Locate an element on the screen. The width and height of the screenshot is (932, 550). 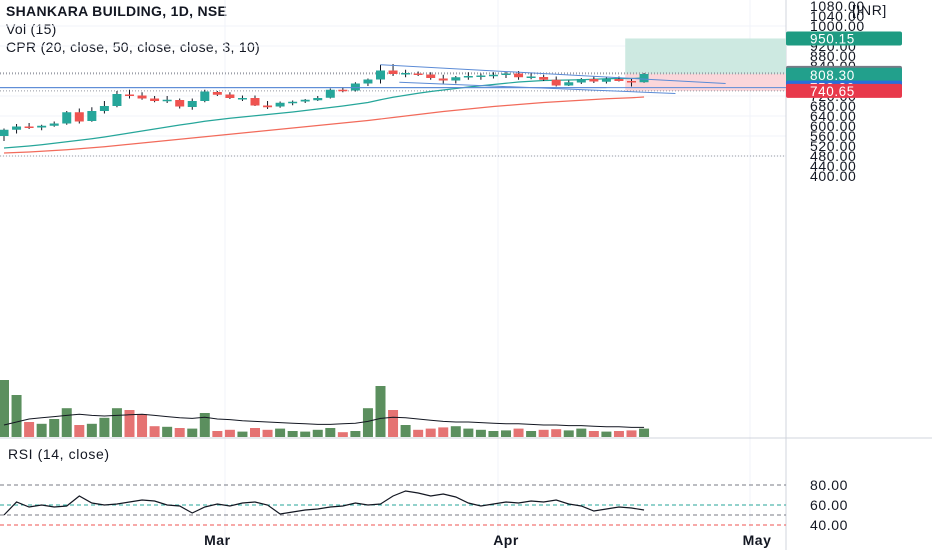
candlesticks is located at coordinates (324, 102).